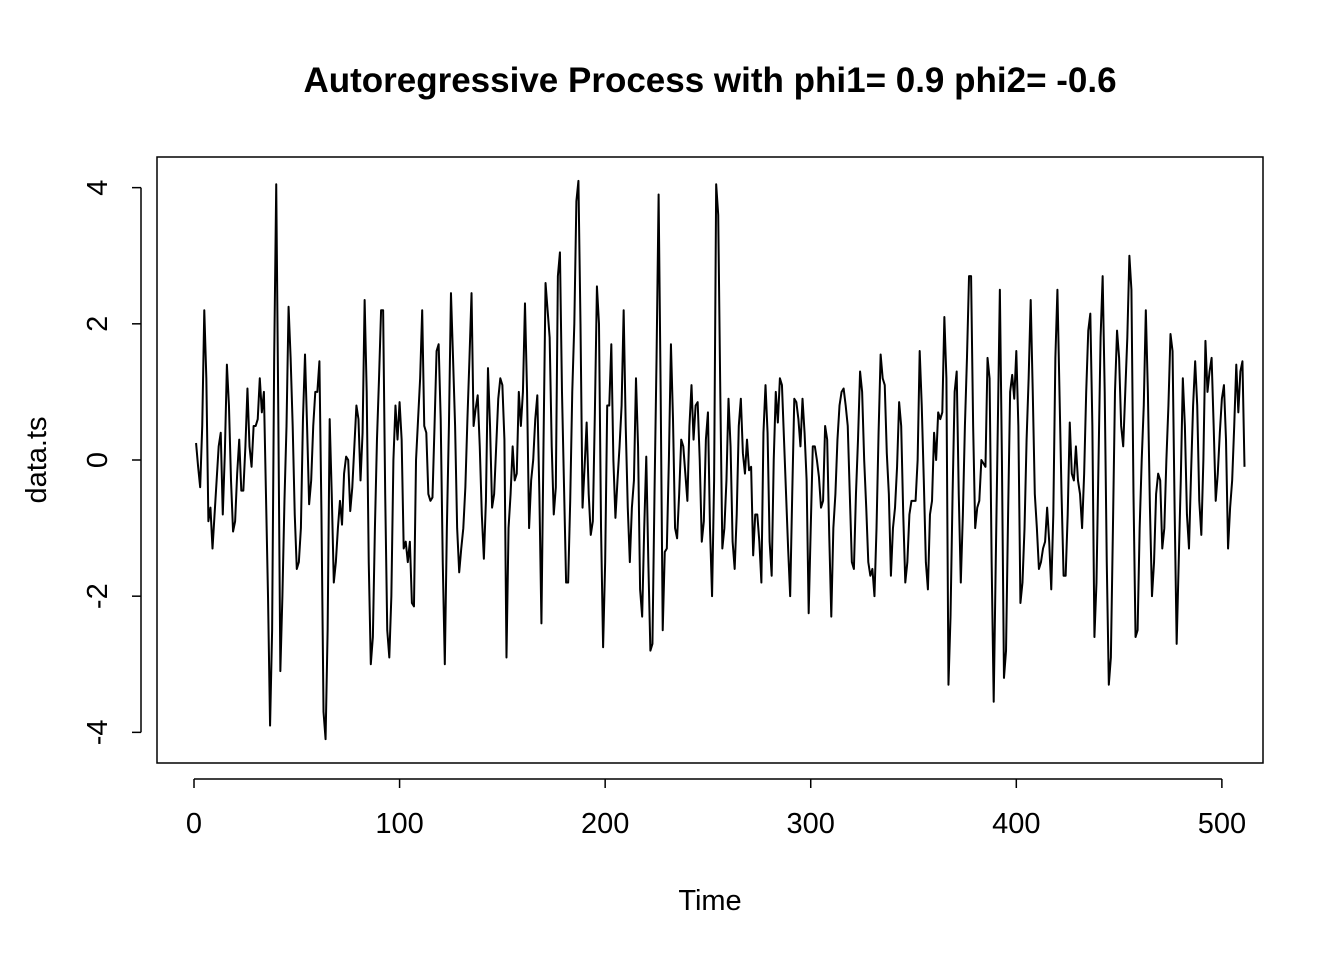 This screenshot has height=960, width=1344. What do you see at coordinates (98, 596) in the screenshot?
I see `y-tick-label: -2` at bounding box center [98, 596].